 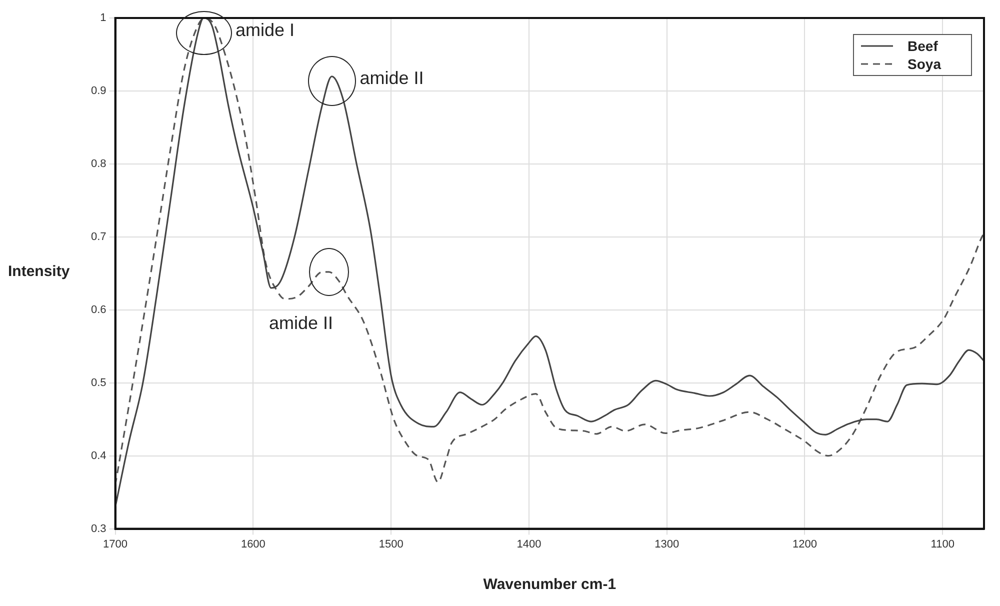 What do you see at coordinates (103, 18) in the screenshot?
I see `y-tick-label: 1` at bounding box center [103, 18].